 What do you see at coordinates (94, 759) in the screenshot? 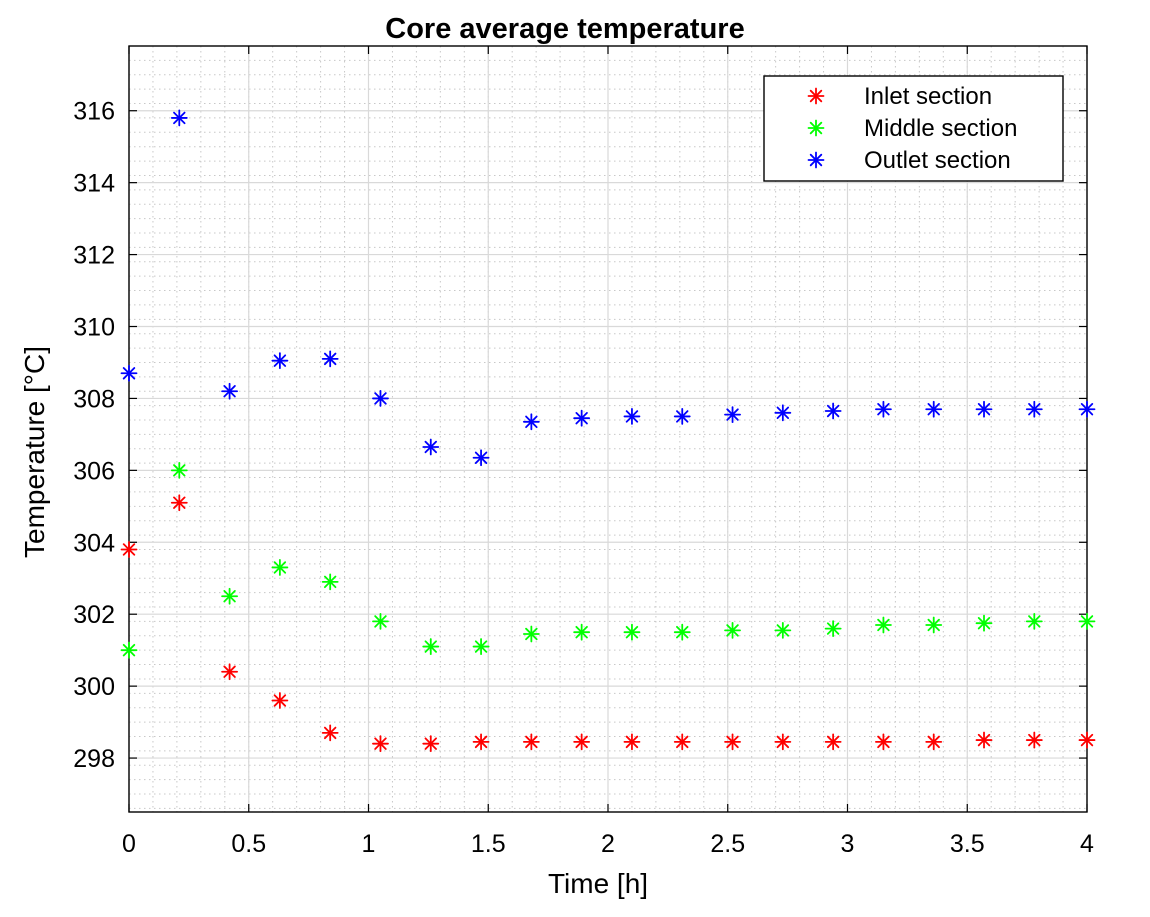
I see `y-tick-label: 298` at bounding box center [94, 759].